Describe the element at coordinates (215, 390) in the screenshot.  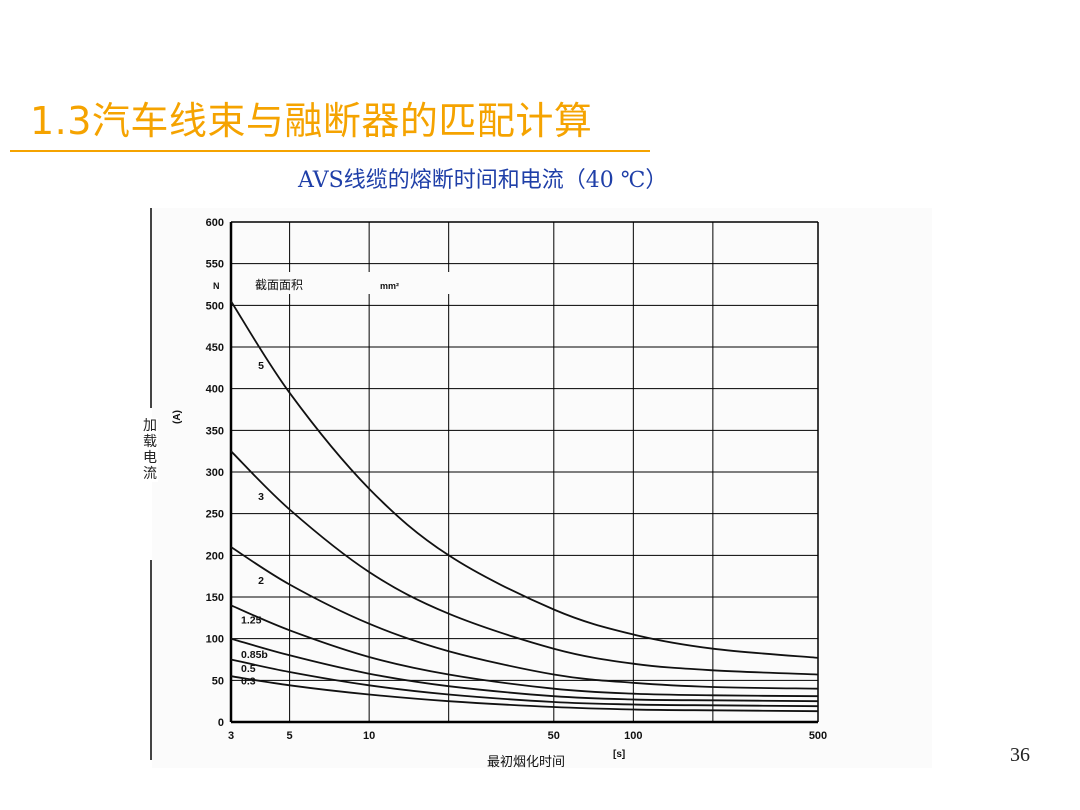
I see `y-tick-label: 400` at that location.